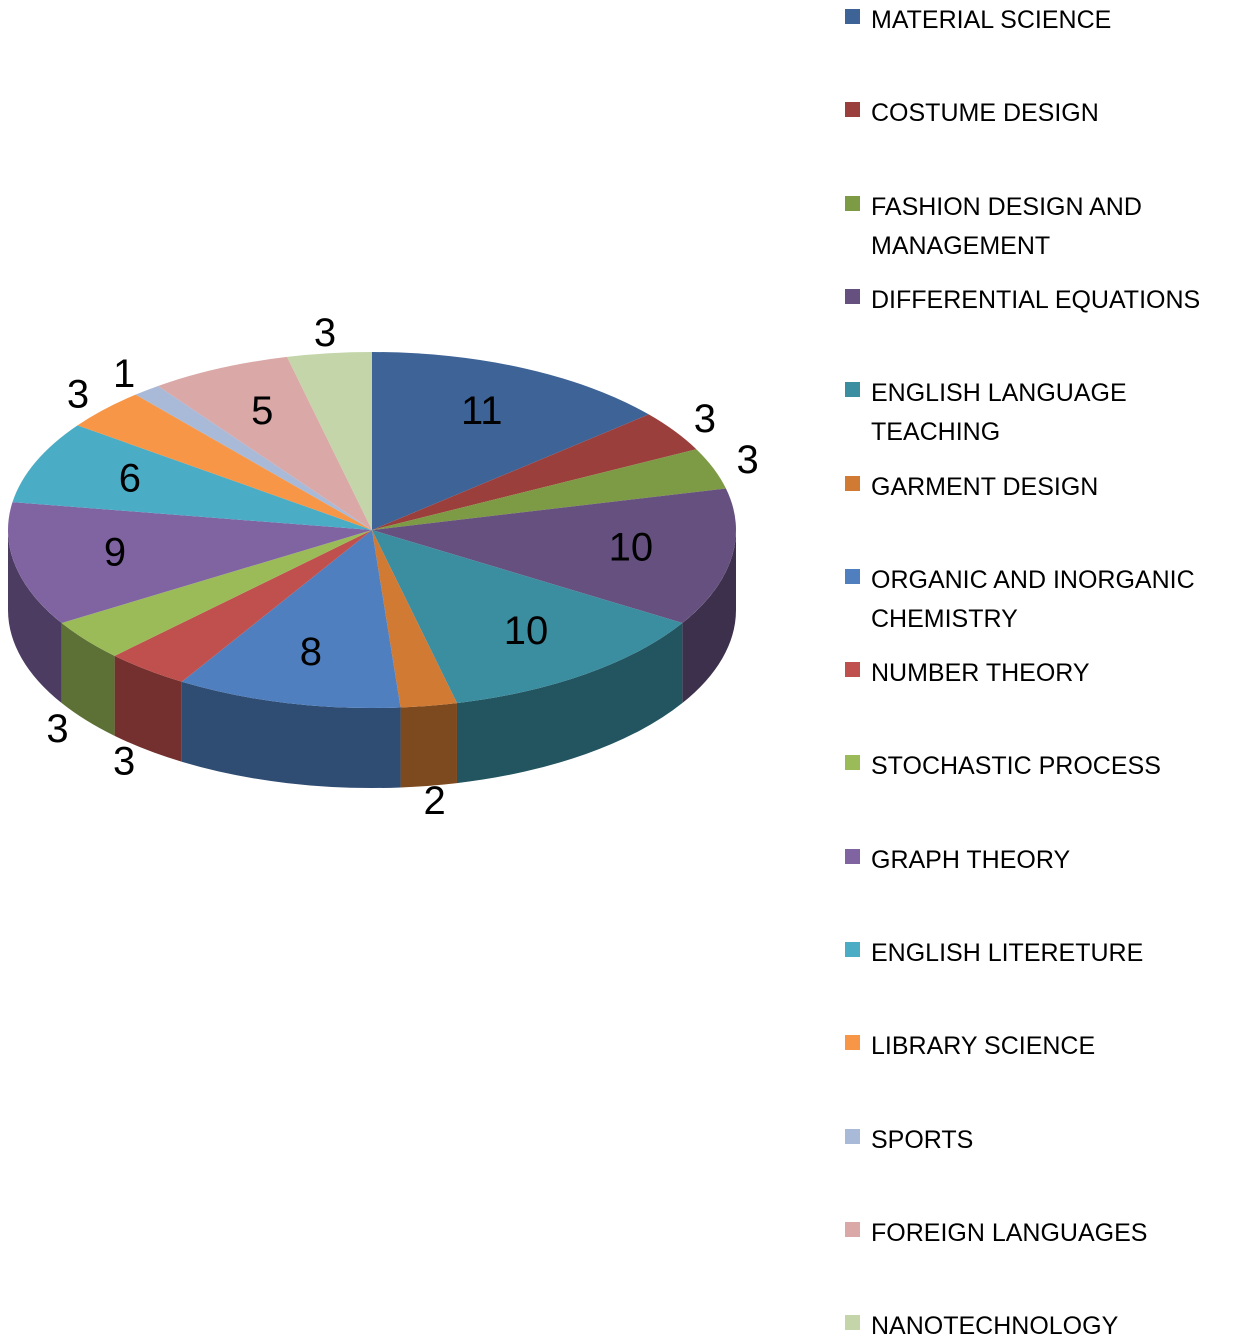  I want to click on legend-item: FASHION DESIGN AND MANAGEMENT, so click(1027, 227).